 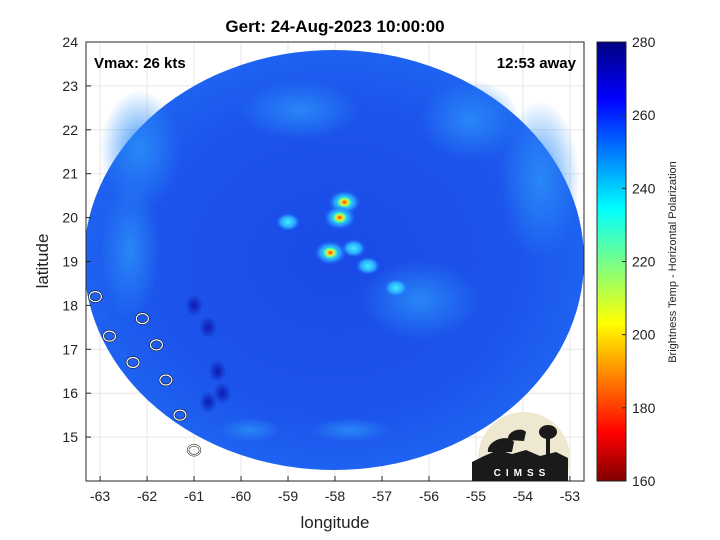 I want to click on x-tick-label: -61, so click(x=194, y=496).